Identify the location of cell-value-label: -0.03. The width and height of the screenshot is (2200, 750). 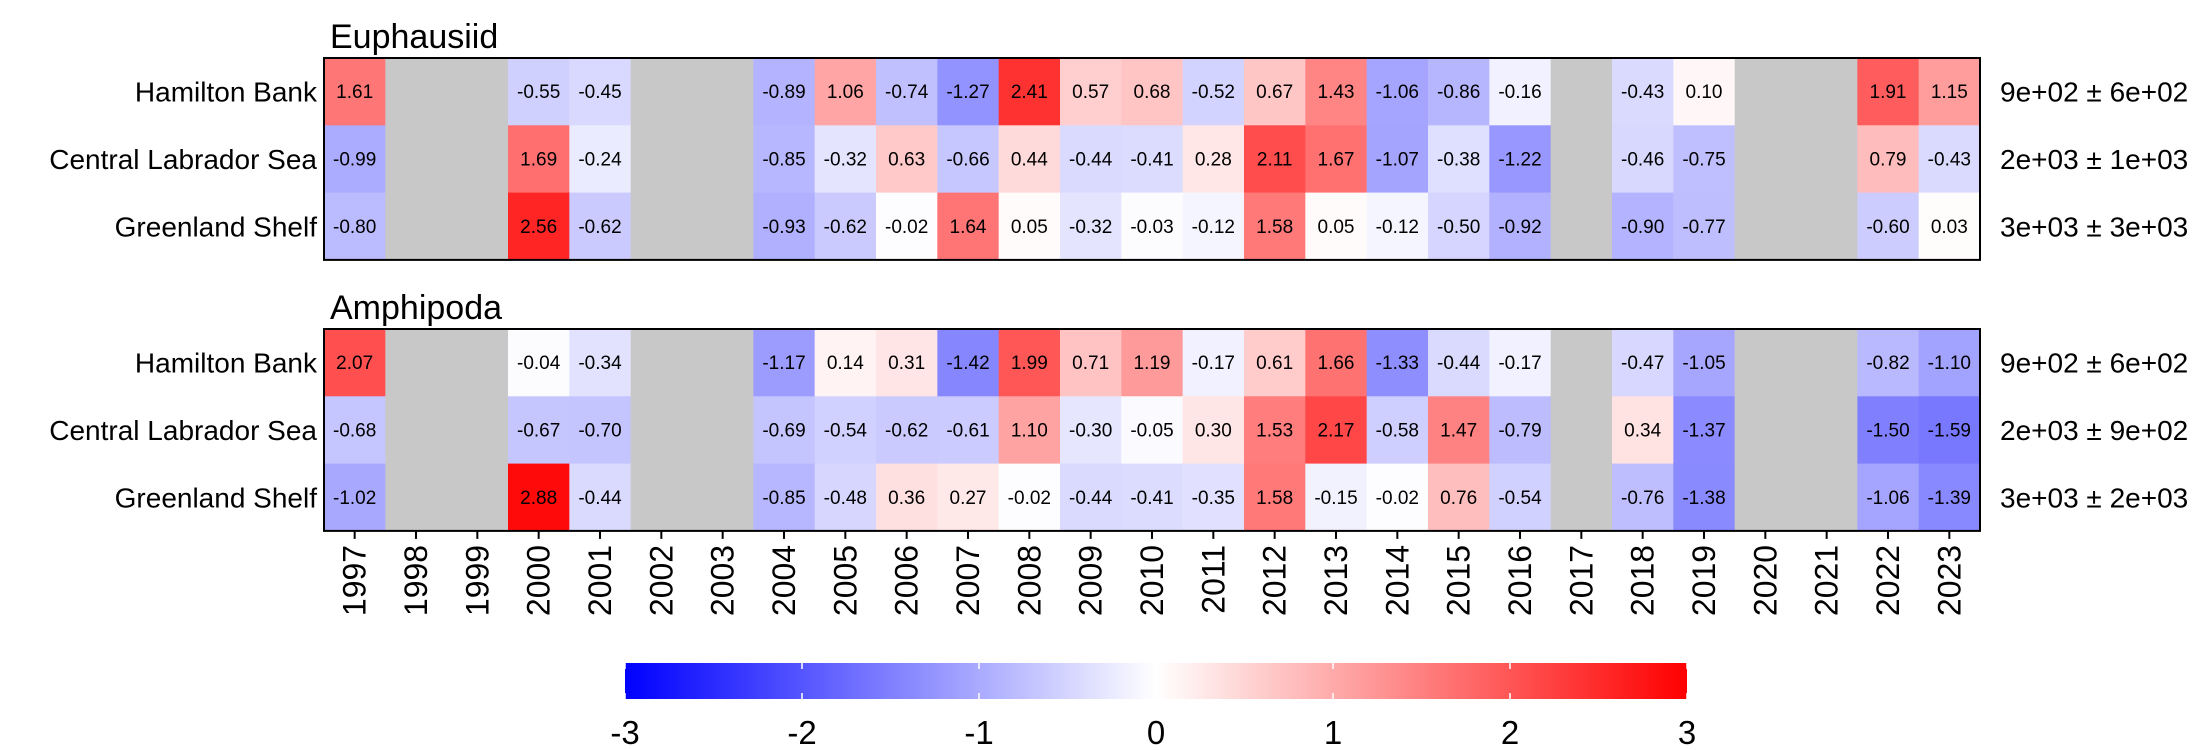
(1151, 227).